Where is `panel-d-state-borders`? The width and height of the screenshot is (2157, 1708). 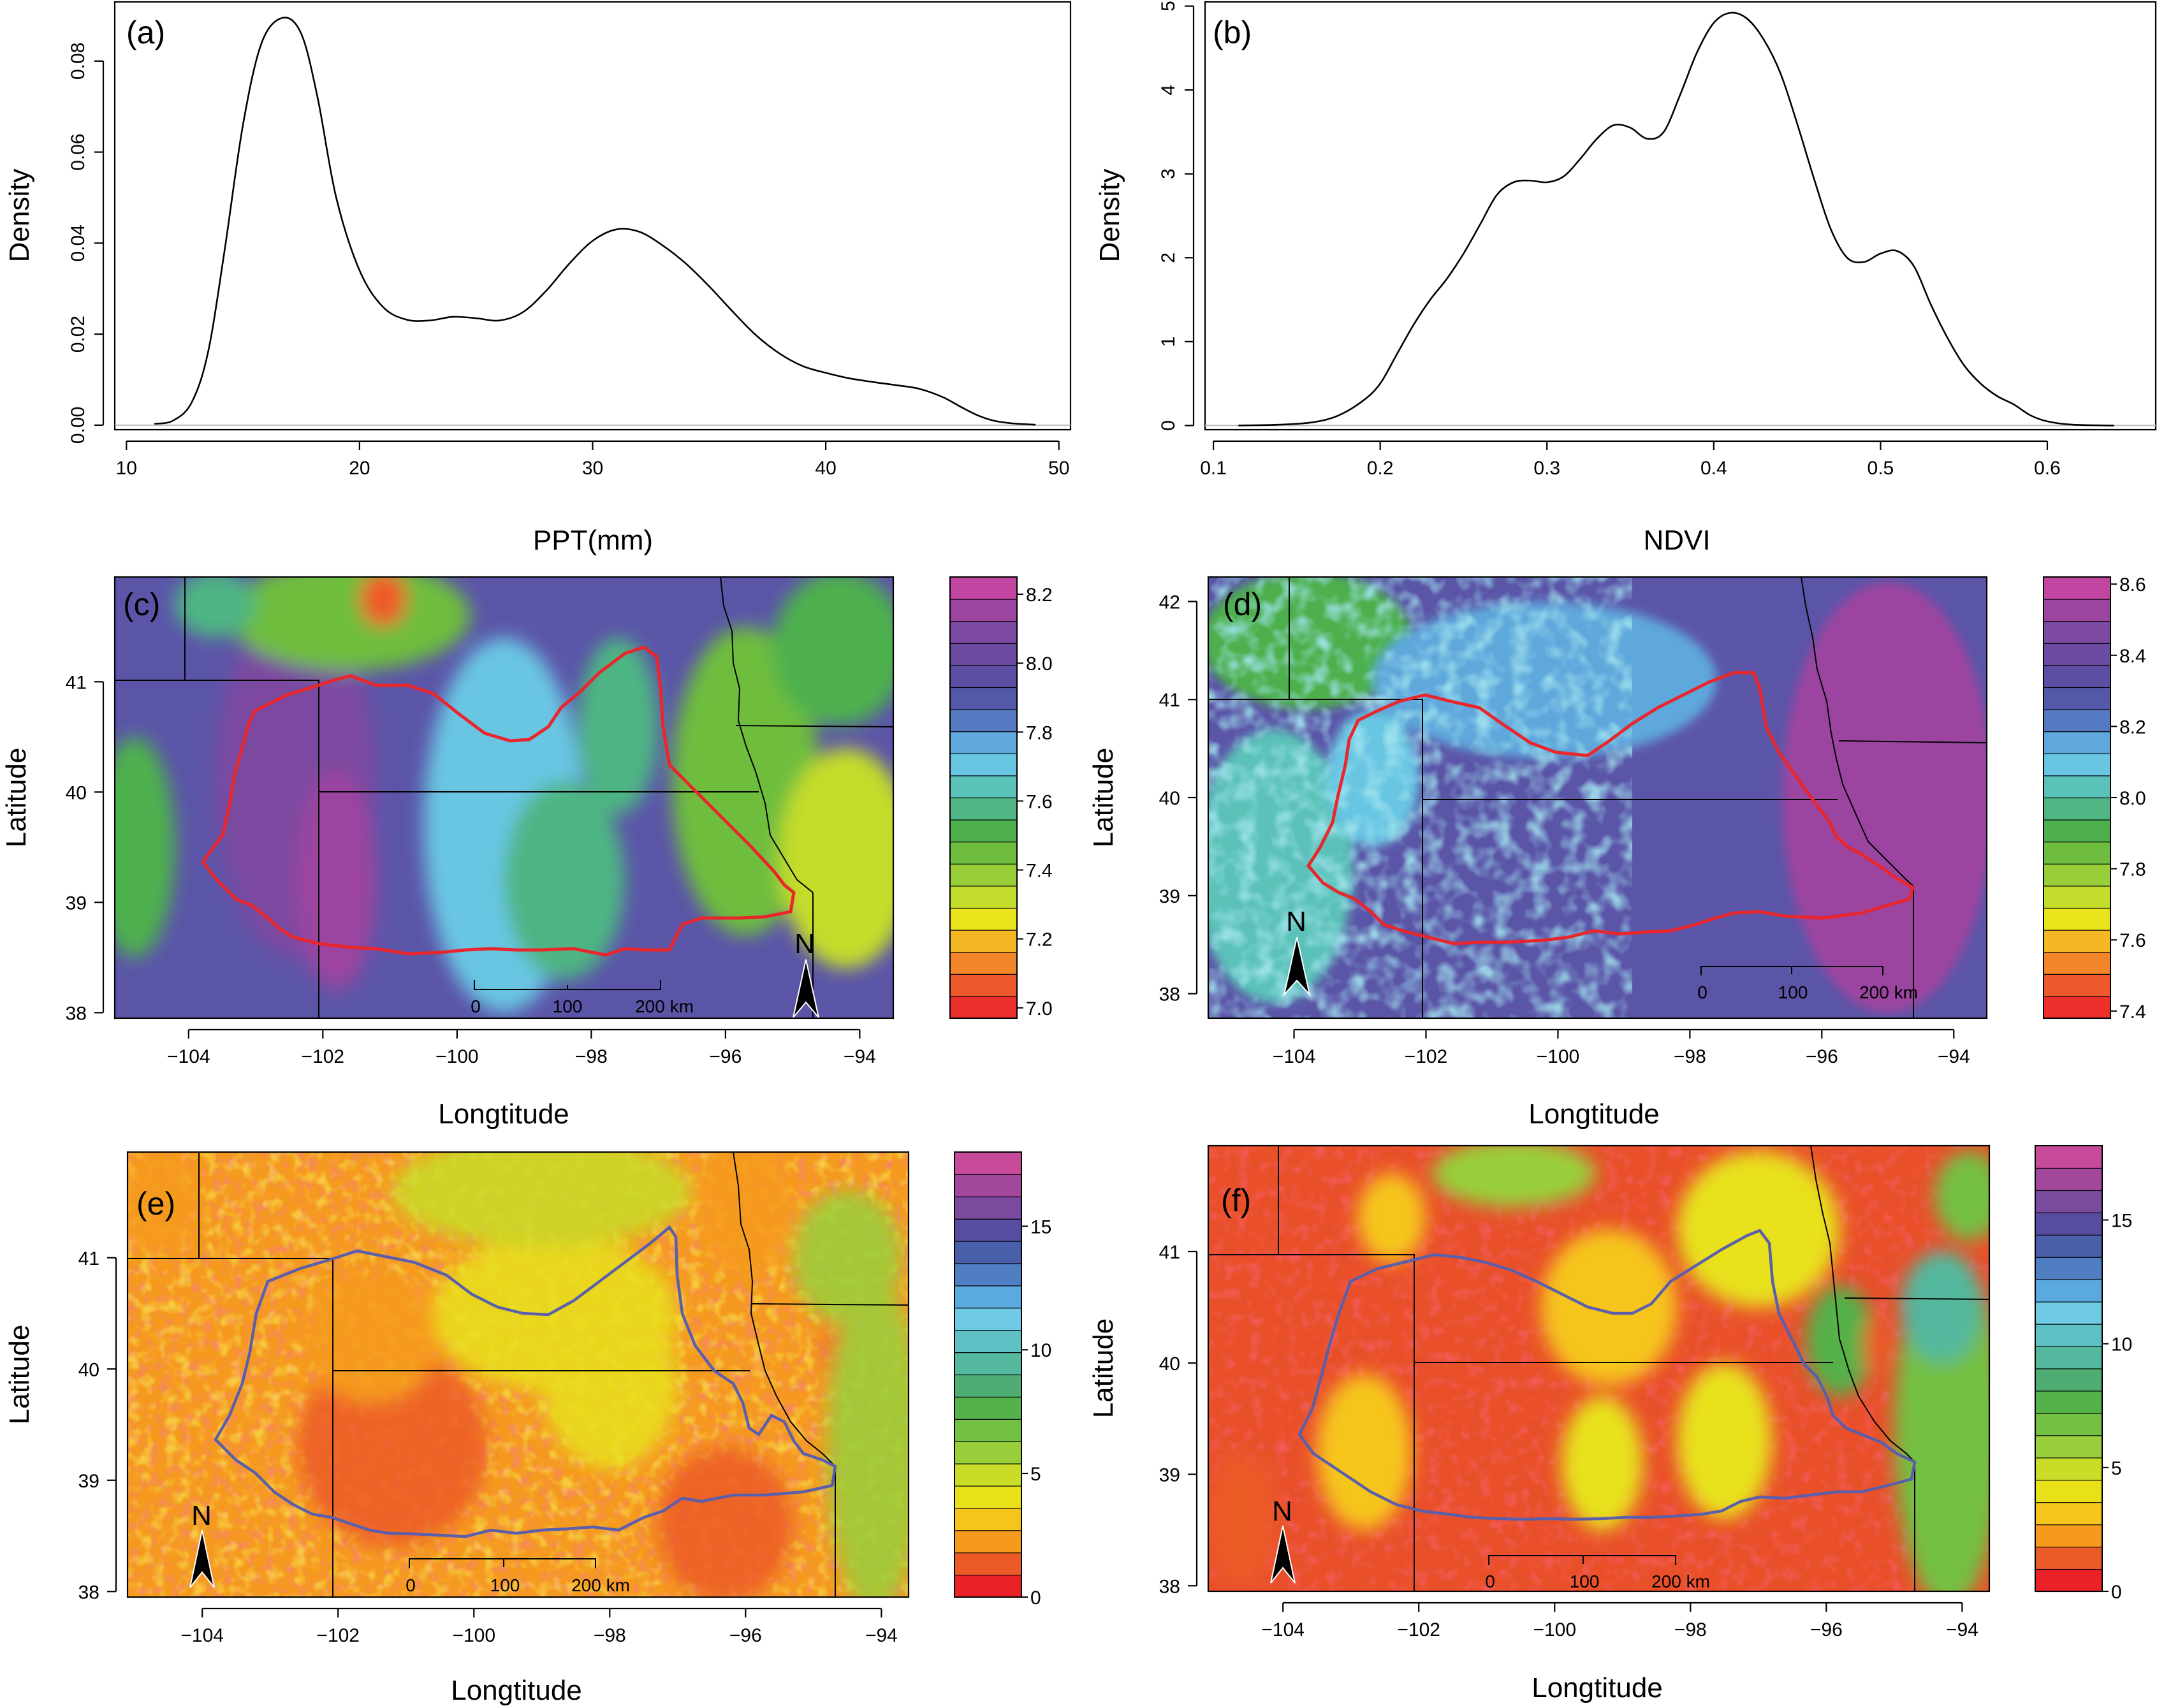 panel-d-state-borders is located at coordinates (1597, 797).